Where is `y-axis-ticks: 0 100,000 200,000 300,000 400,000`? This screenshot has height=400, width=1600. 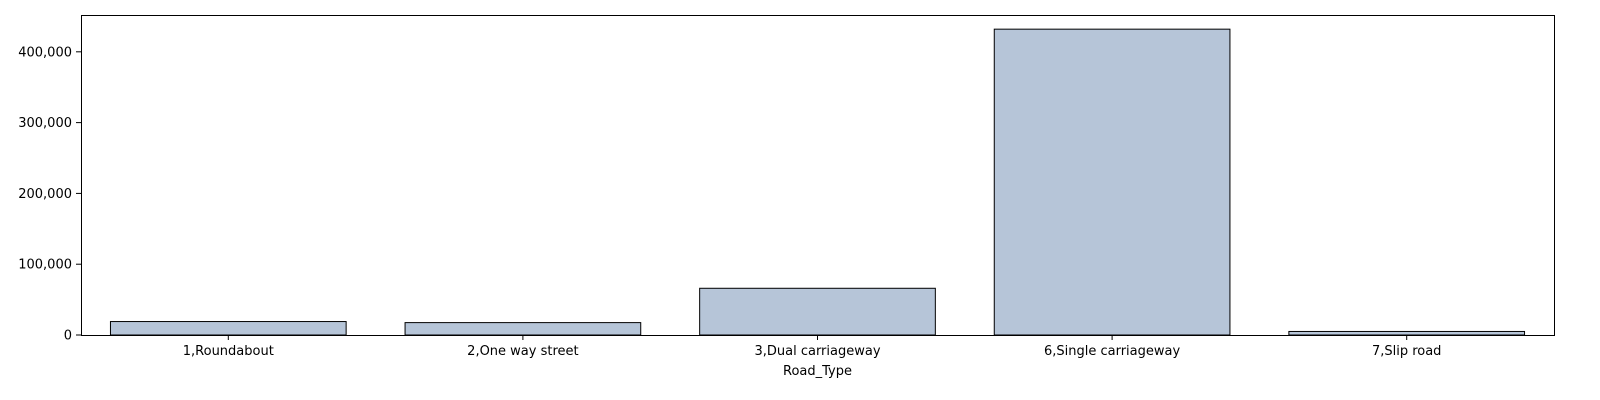 y-axis-ticks: 0 100,000 200,000 300,000 400,000 is located at coordinates (49, 194).